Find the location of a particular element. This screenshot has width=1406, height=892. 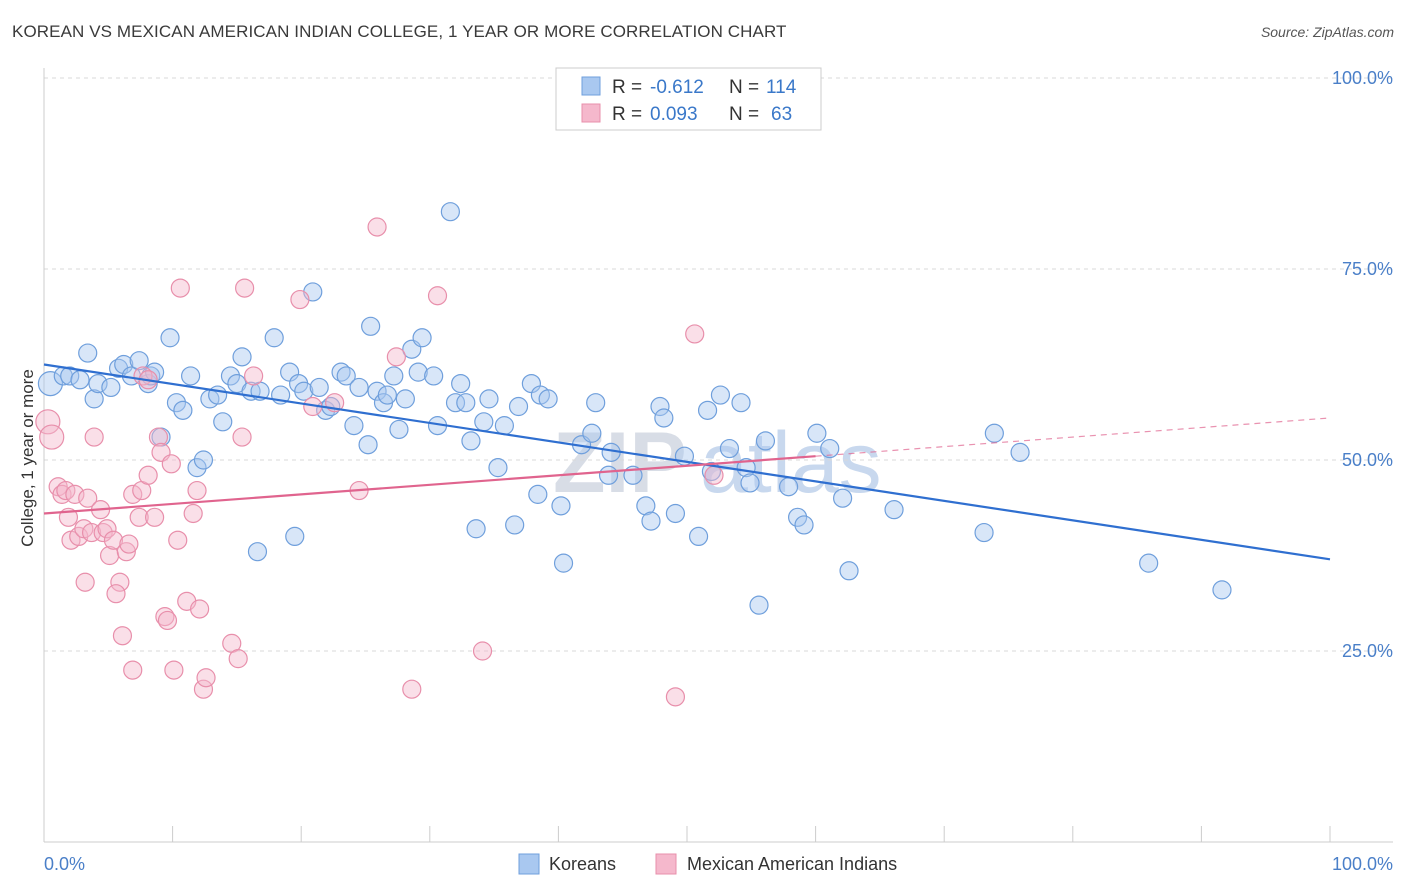

x-tick-labels: 0.0% 100.0% is located at coordinates (718, 864).